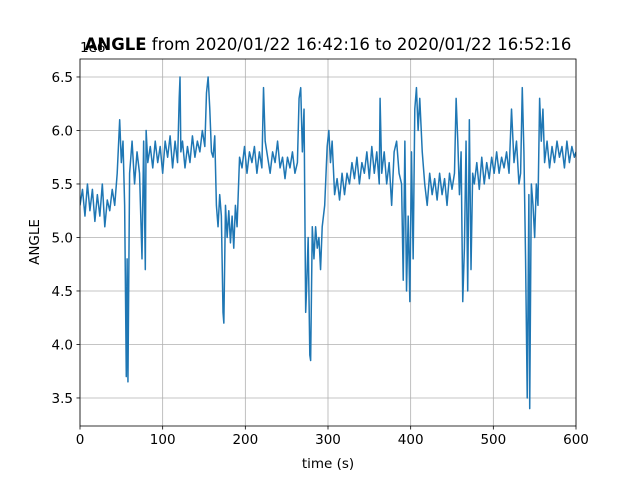  Describe the element at coordinates (80, 440) in the screenshot. I see `x-tick-label: 0` at that location.